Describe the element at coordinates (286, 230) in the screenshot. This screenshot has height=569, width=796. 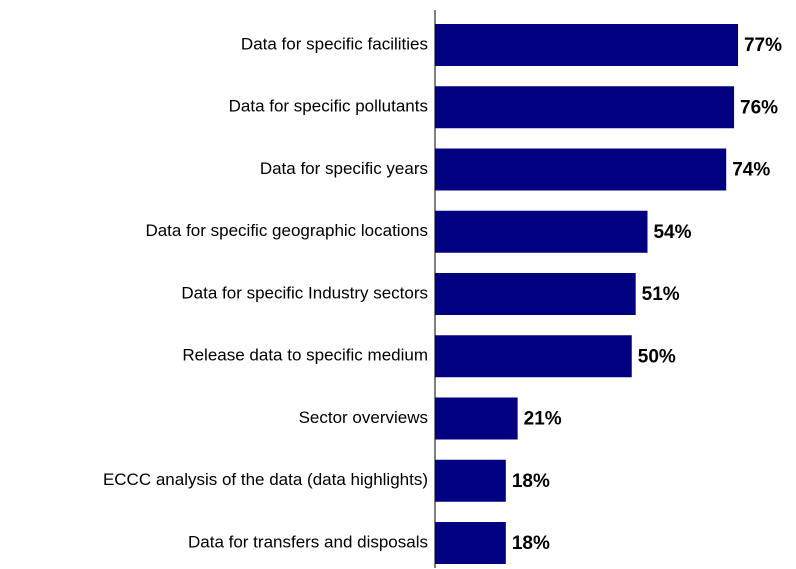
I see `category-label: Data for specific geographic locations` at that location.